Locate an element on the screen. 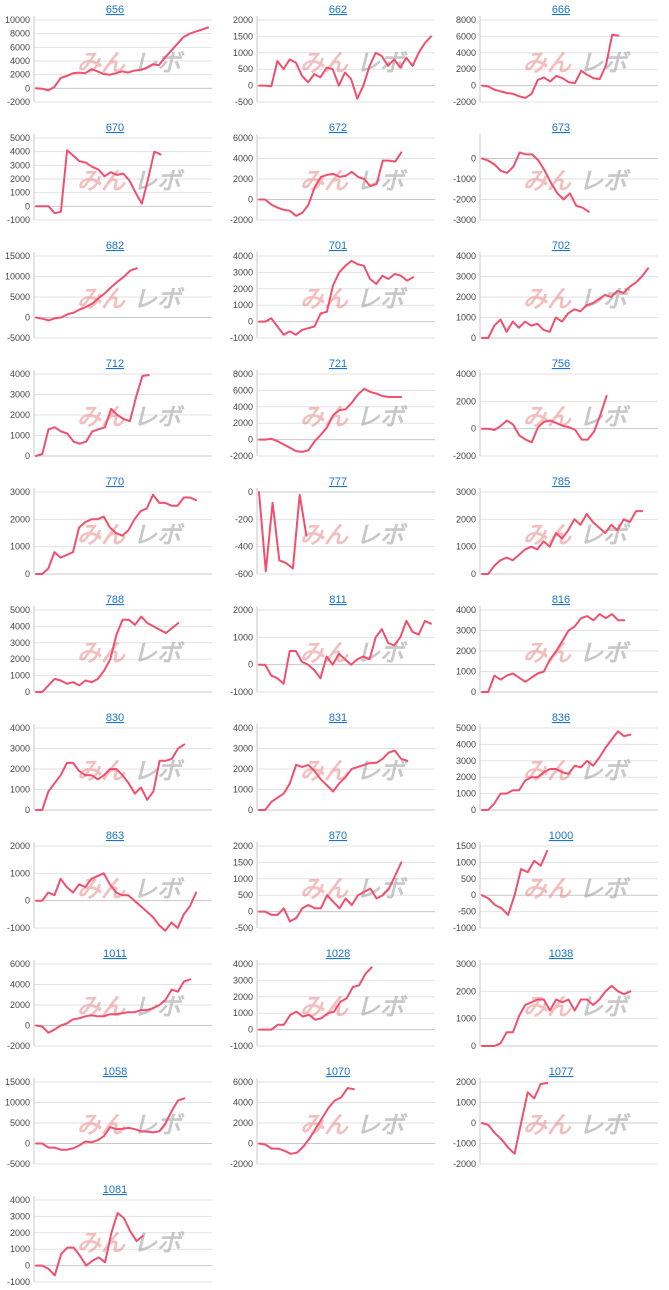  chart-1081: 1081 4000 3000 2000 1000 0 -1000 みん レボ is located at coordinates (111, 1235).